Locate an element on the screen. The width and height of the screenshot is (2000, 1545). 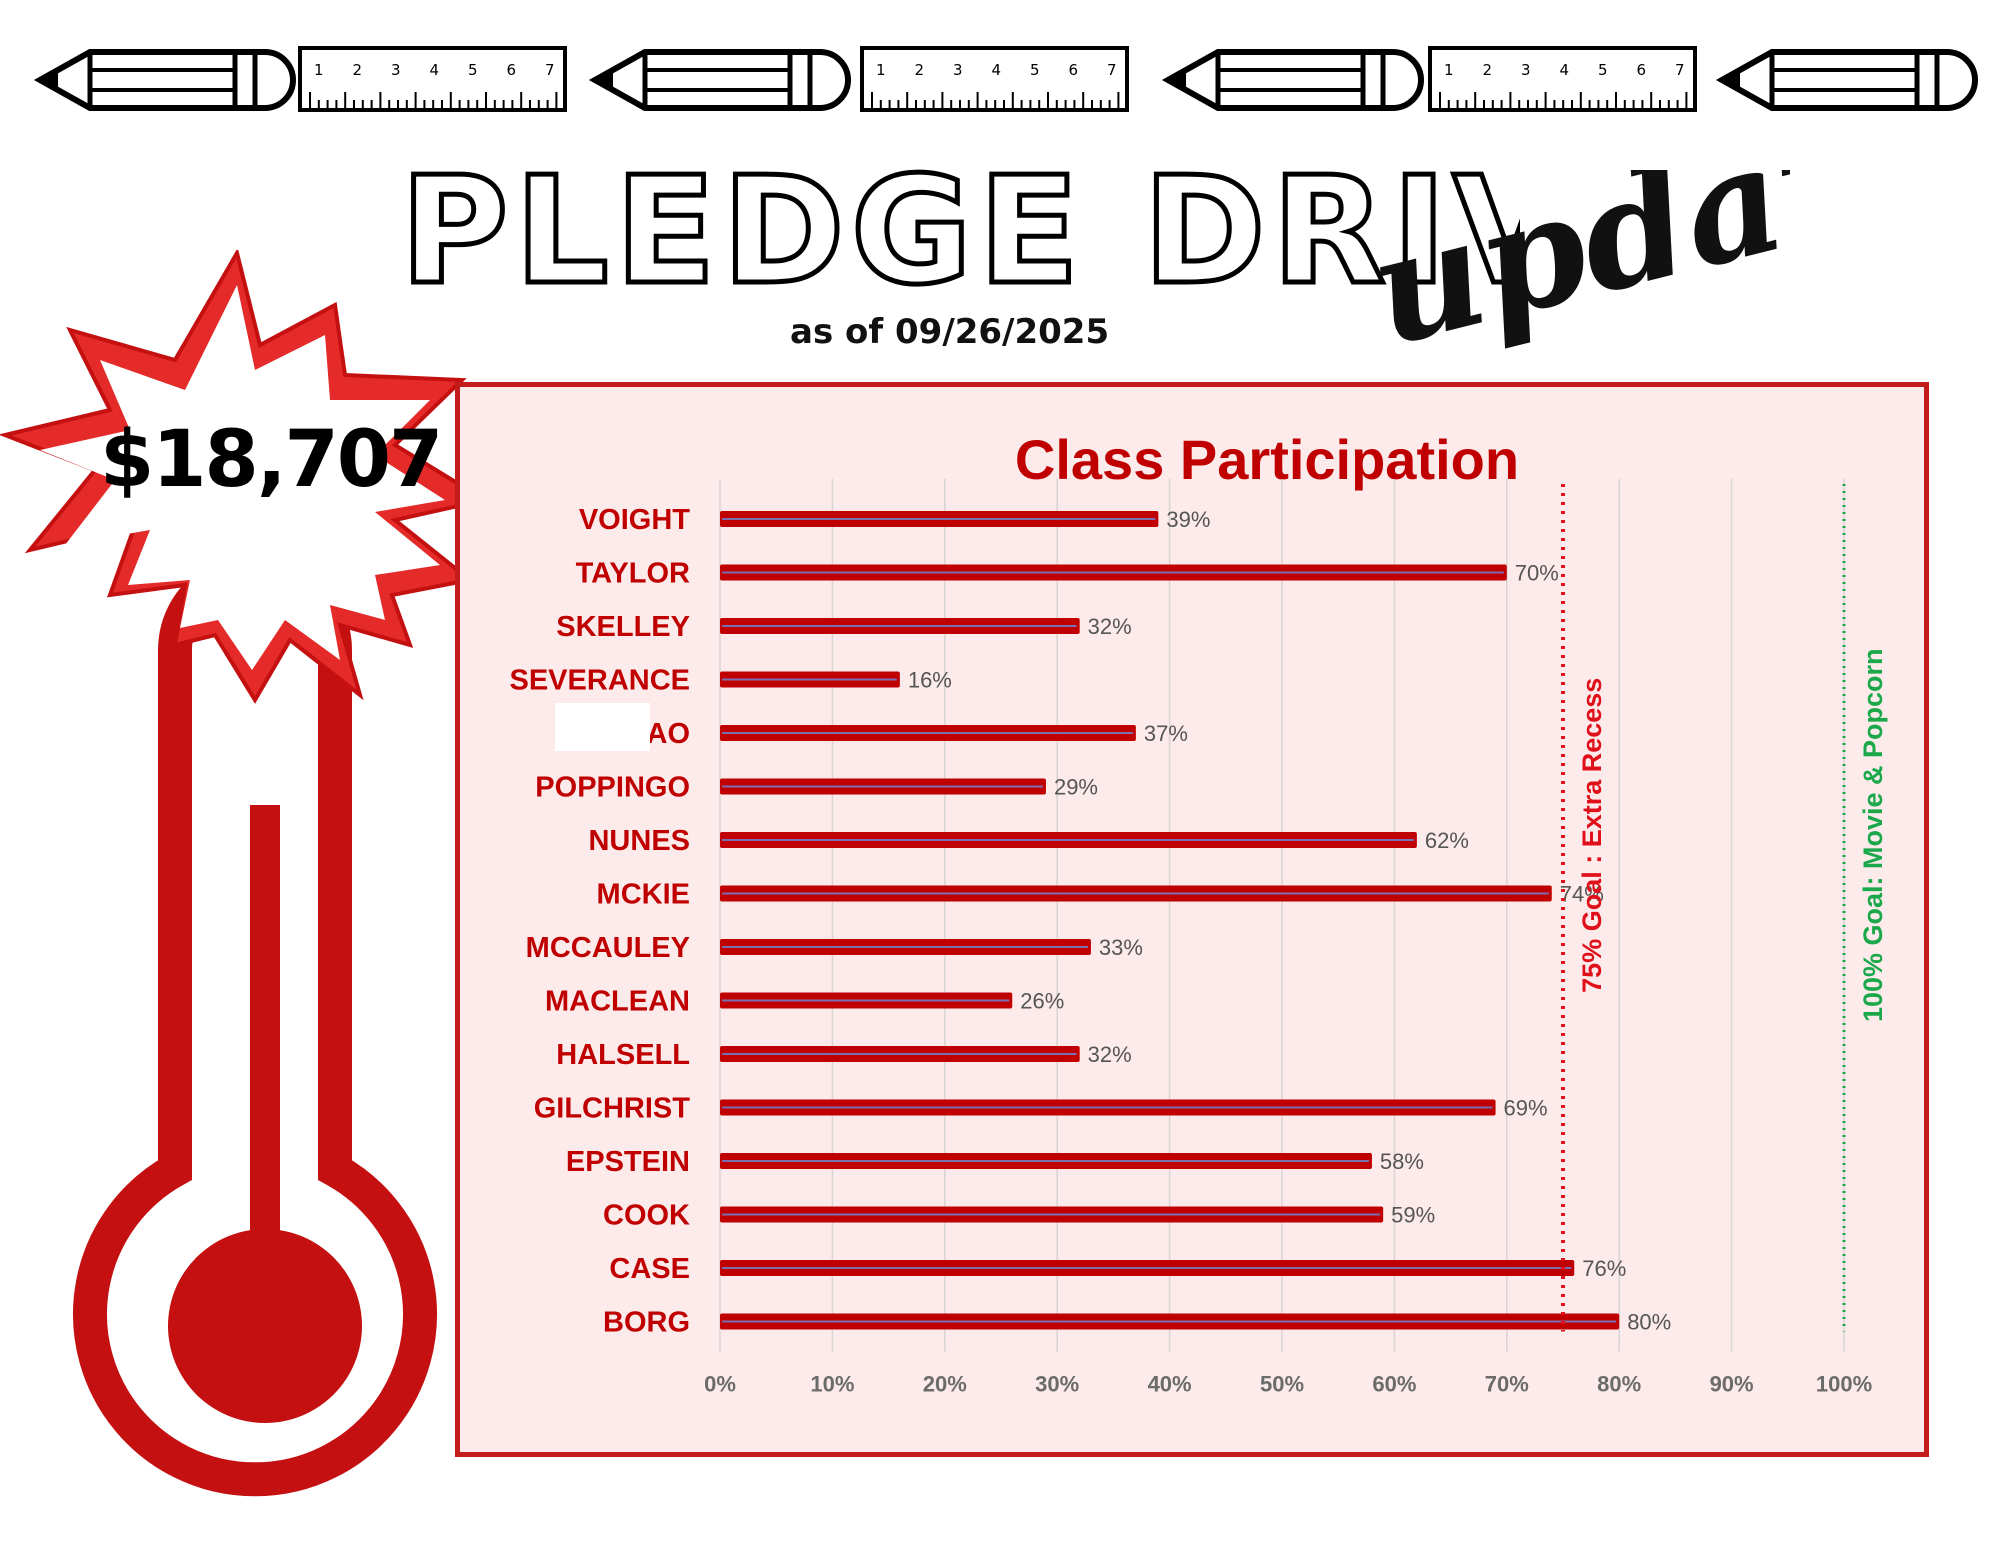
category-label: MCCAULEY is located at coordinates (608, 948).